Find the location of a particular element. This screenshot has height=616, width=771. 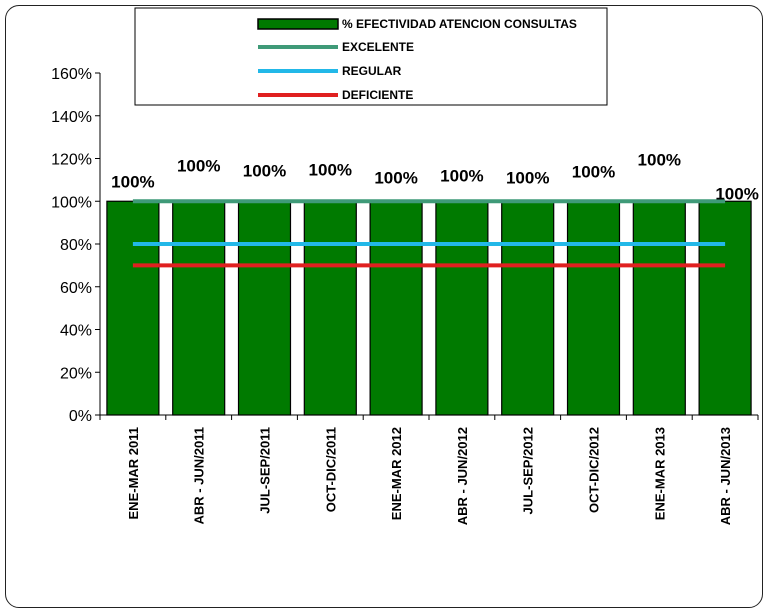

y-tick-label: 40% is located at coordinates (76, 331).